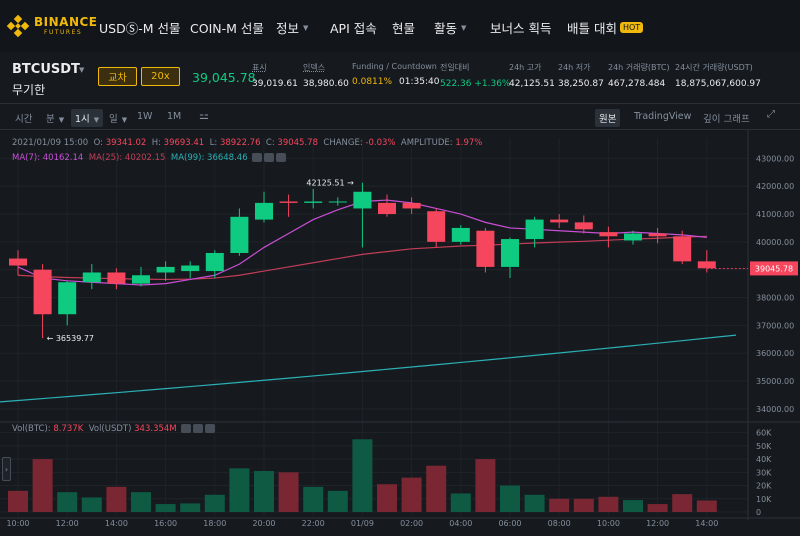  I want to click on nav-item-7: 배틀 대회 HOT, so click(605, 27).